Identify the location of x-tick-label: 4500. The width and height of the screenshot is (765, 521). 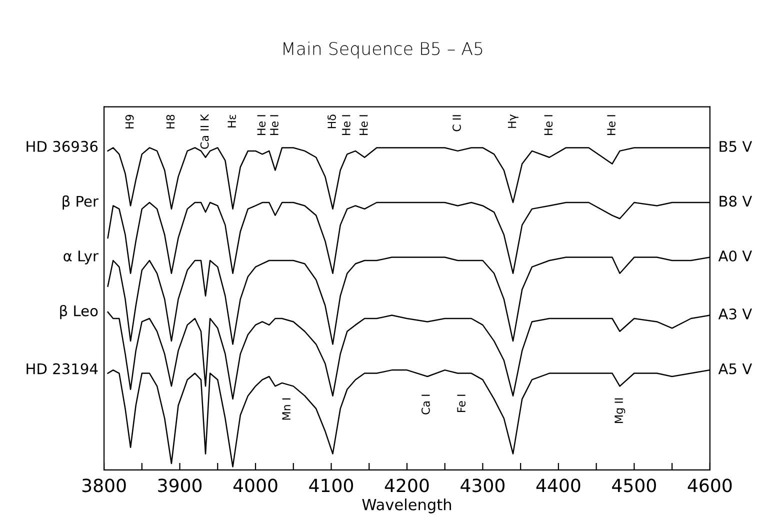
(634, 485).